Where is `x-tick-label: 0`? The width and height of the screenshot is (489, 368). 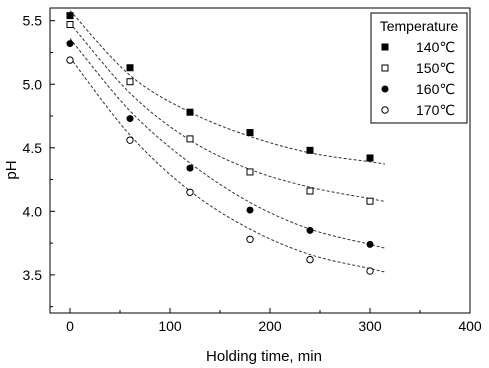 x-tick-label: 0 is located at coordinates (70, 326).